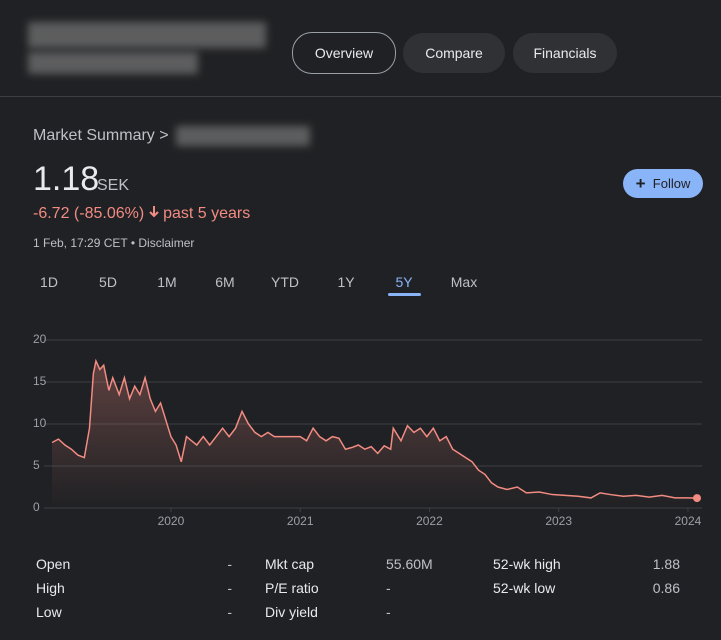 This screenshot has width=721, height=640. What do you see at coordinates (66, 179) in the screenshot?
I see `price: 1.18` at bounding box center [66, 179].